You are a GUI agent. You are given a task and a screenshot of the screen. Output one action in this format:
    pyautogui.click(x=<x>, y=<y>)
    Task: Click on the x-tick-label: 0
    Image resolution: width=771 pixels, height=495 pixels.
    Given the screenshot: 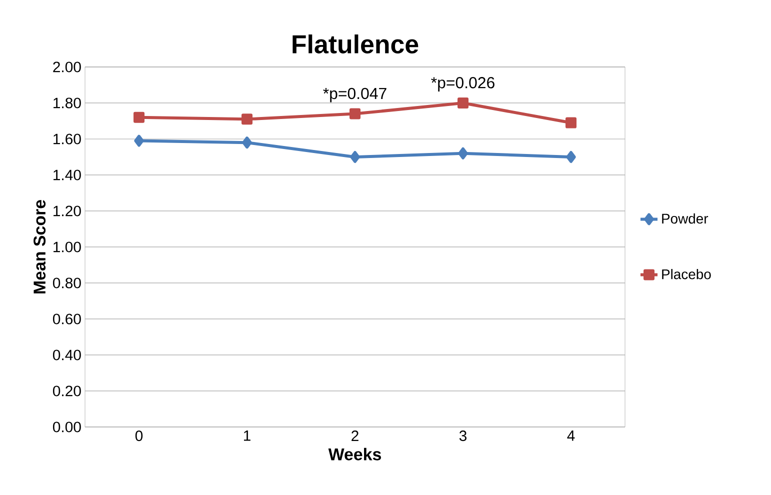 What is the action you would take?
    pyautogui.click(x=139, y=436)
    